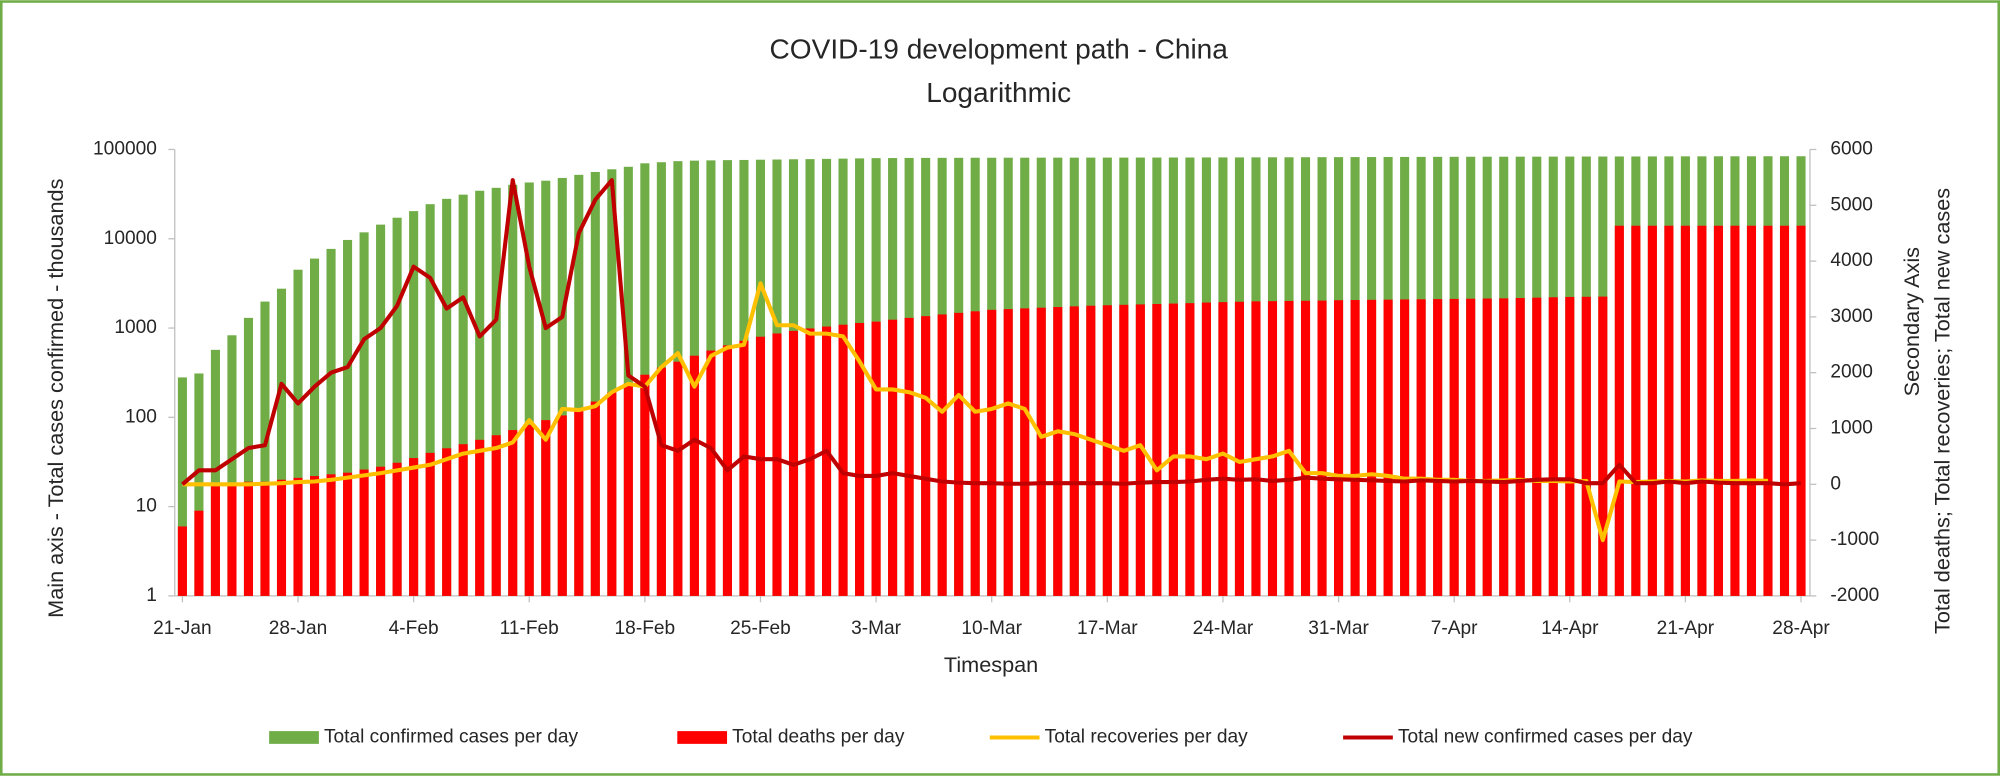 This screenshot has width=2000, height=776. What do you see at coordinates (1107, 628) in the screenshot?
I see `x-tick-label: 17-Mar` at bounding box center [1107, 628].